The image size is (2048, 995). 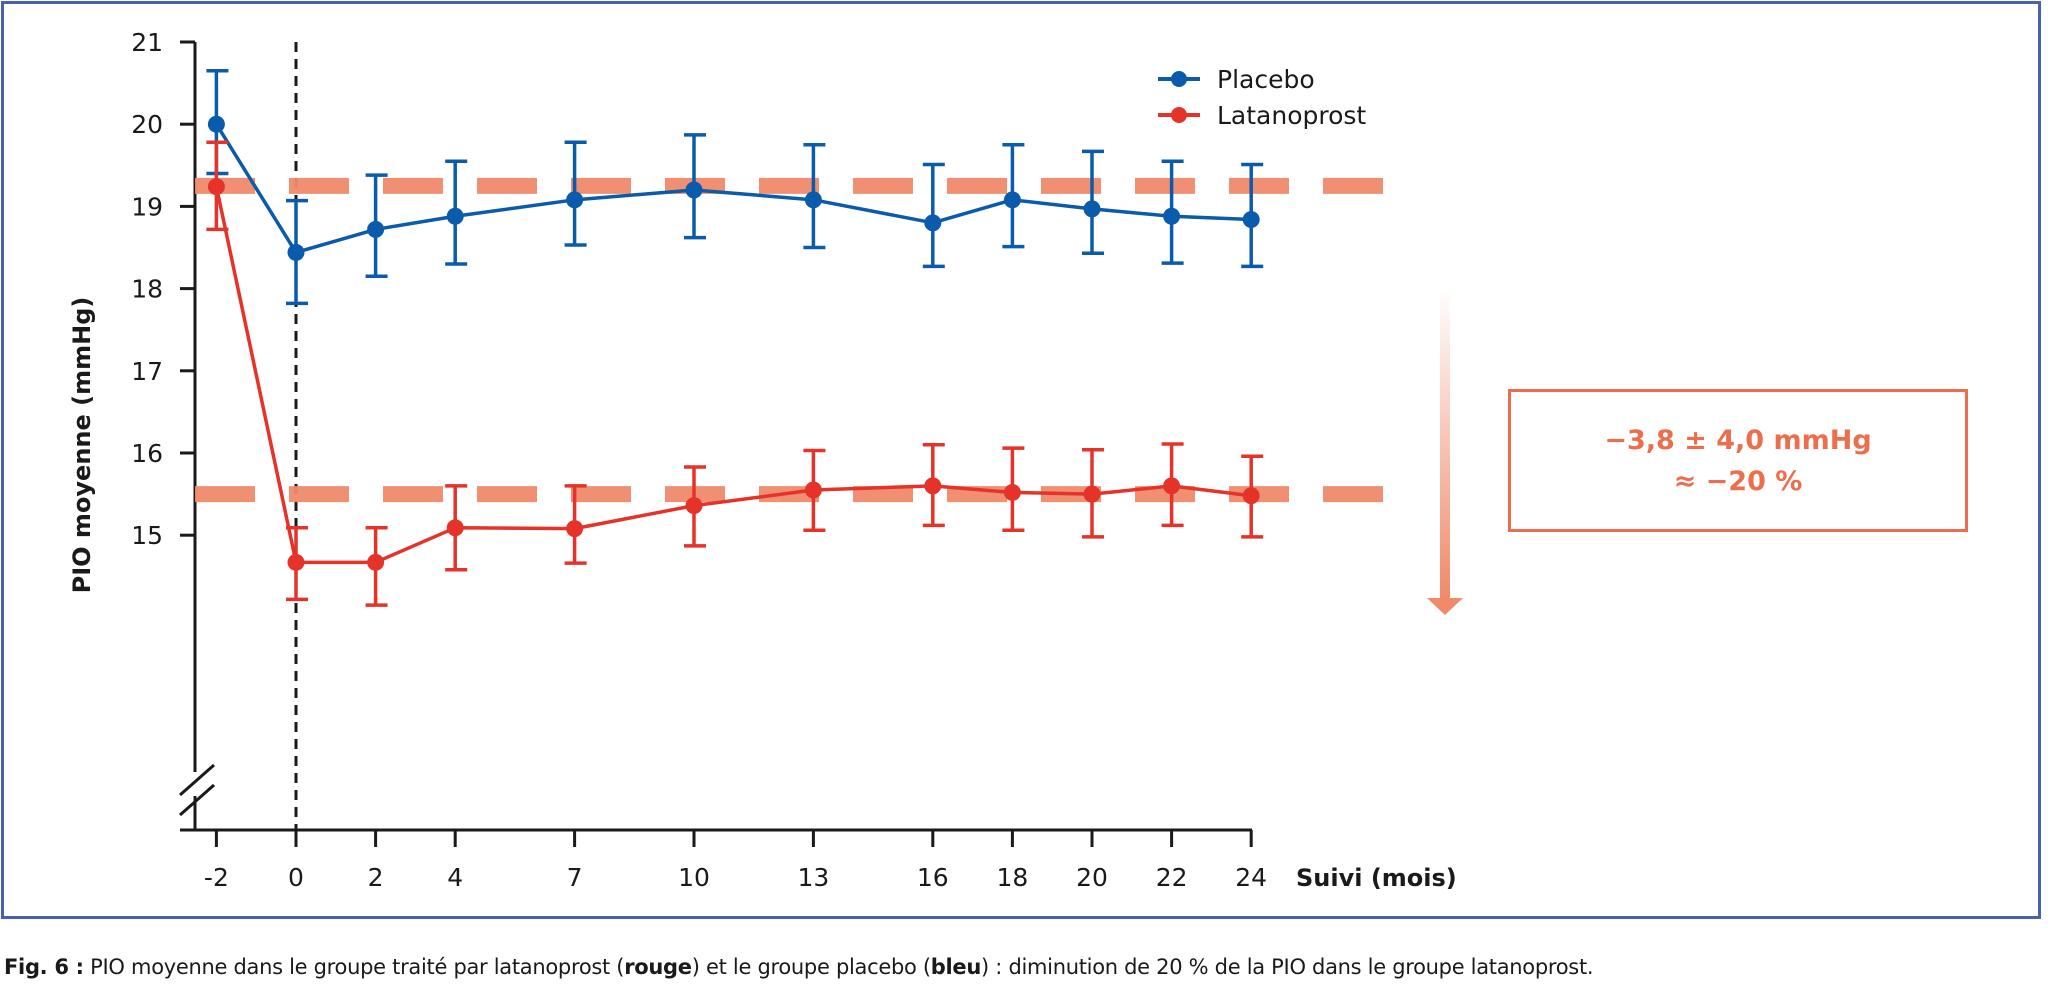 What do you see at coordinates (1445, 606) in the screenshot?
I see `reduction-arrow-head` at bounding box center [1445, 606].